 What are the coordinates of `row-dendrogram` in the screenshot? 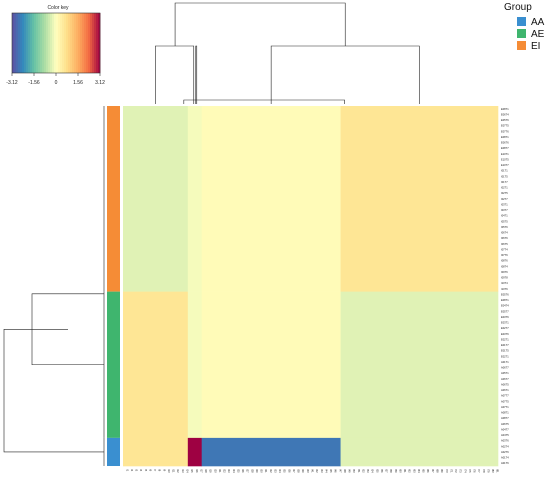 It's located at (54, 286).